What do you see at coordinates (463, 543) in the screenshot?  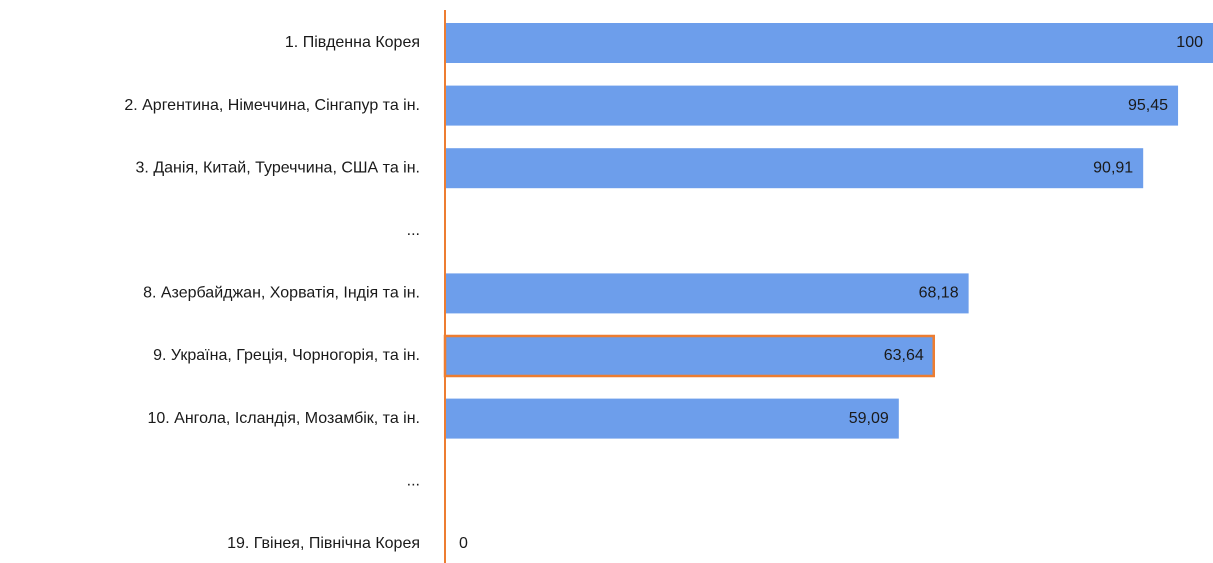 I see `value-label: 0` at bounding box center [463, 543].